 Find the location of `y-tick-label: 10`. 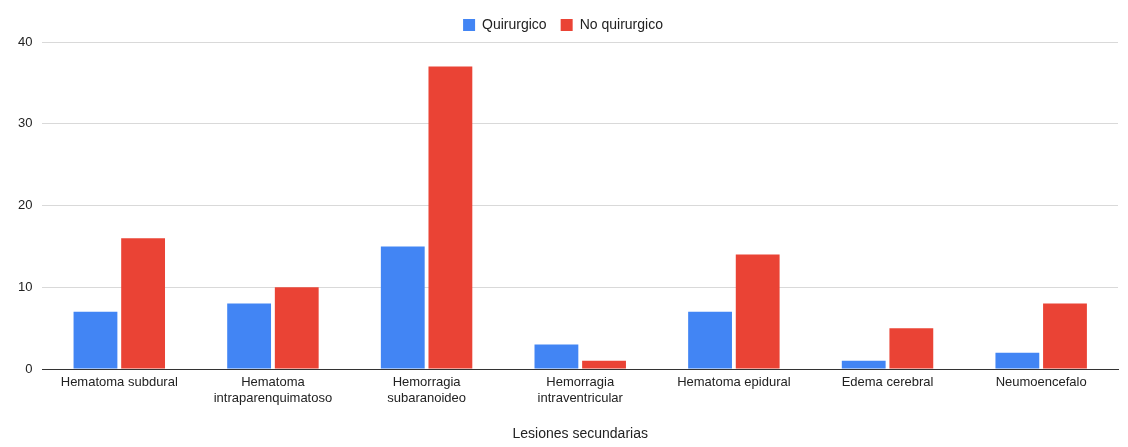

y-tick-label: 10 is located at coordinates (25, 286).